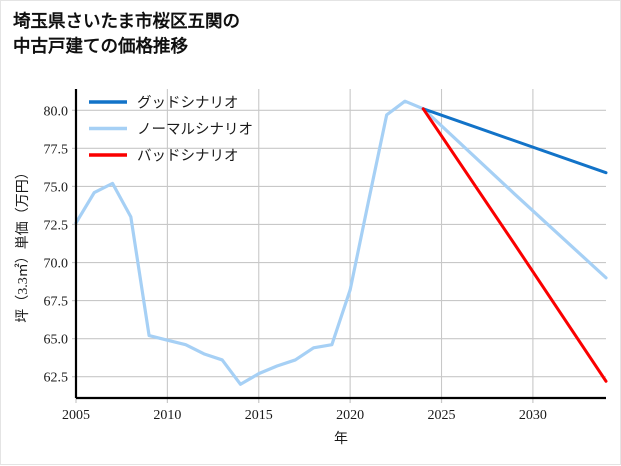 This screenshot has height=466, width=621. Describe the element at coordinates (60, 245) in the screenshot. I see `y-axis-ticks: 62.5 65.0 67.5 70.0 72.5 75.0 77.5 80.0` at that location.